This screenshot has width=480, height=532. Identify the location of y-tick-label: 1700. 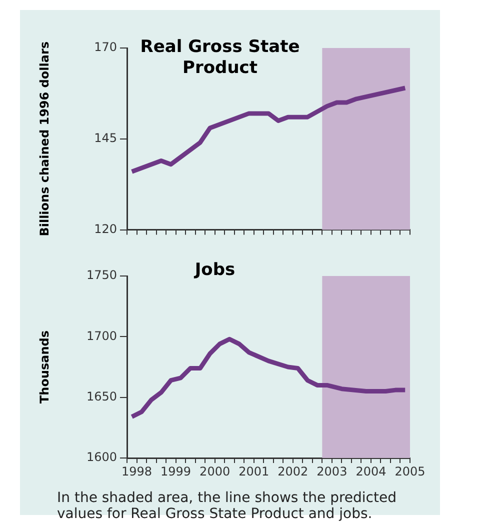
(101, 335).